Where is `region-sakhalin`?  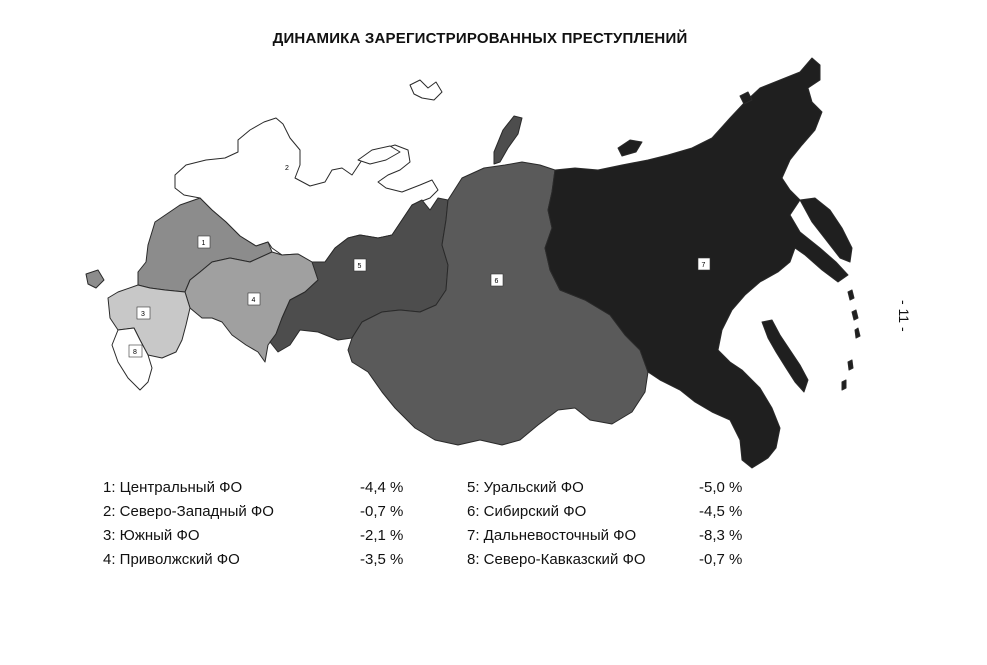 region-sakhalin is located at coordinates (785, 356).